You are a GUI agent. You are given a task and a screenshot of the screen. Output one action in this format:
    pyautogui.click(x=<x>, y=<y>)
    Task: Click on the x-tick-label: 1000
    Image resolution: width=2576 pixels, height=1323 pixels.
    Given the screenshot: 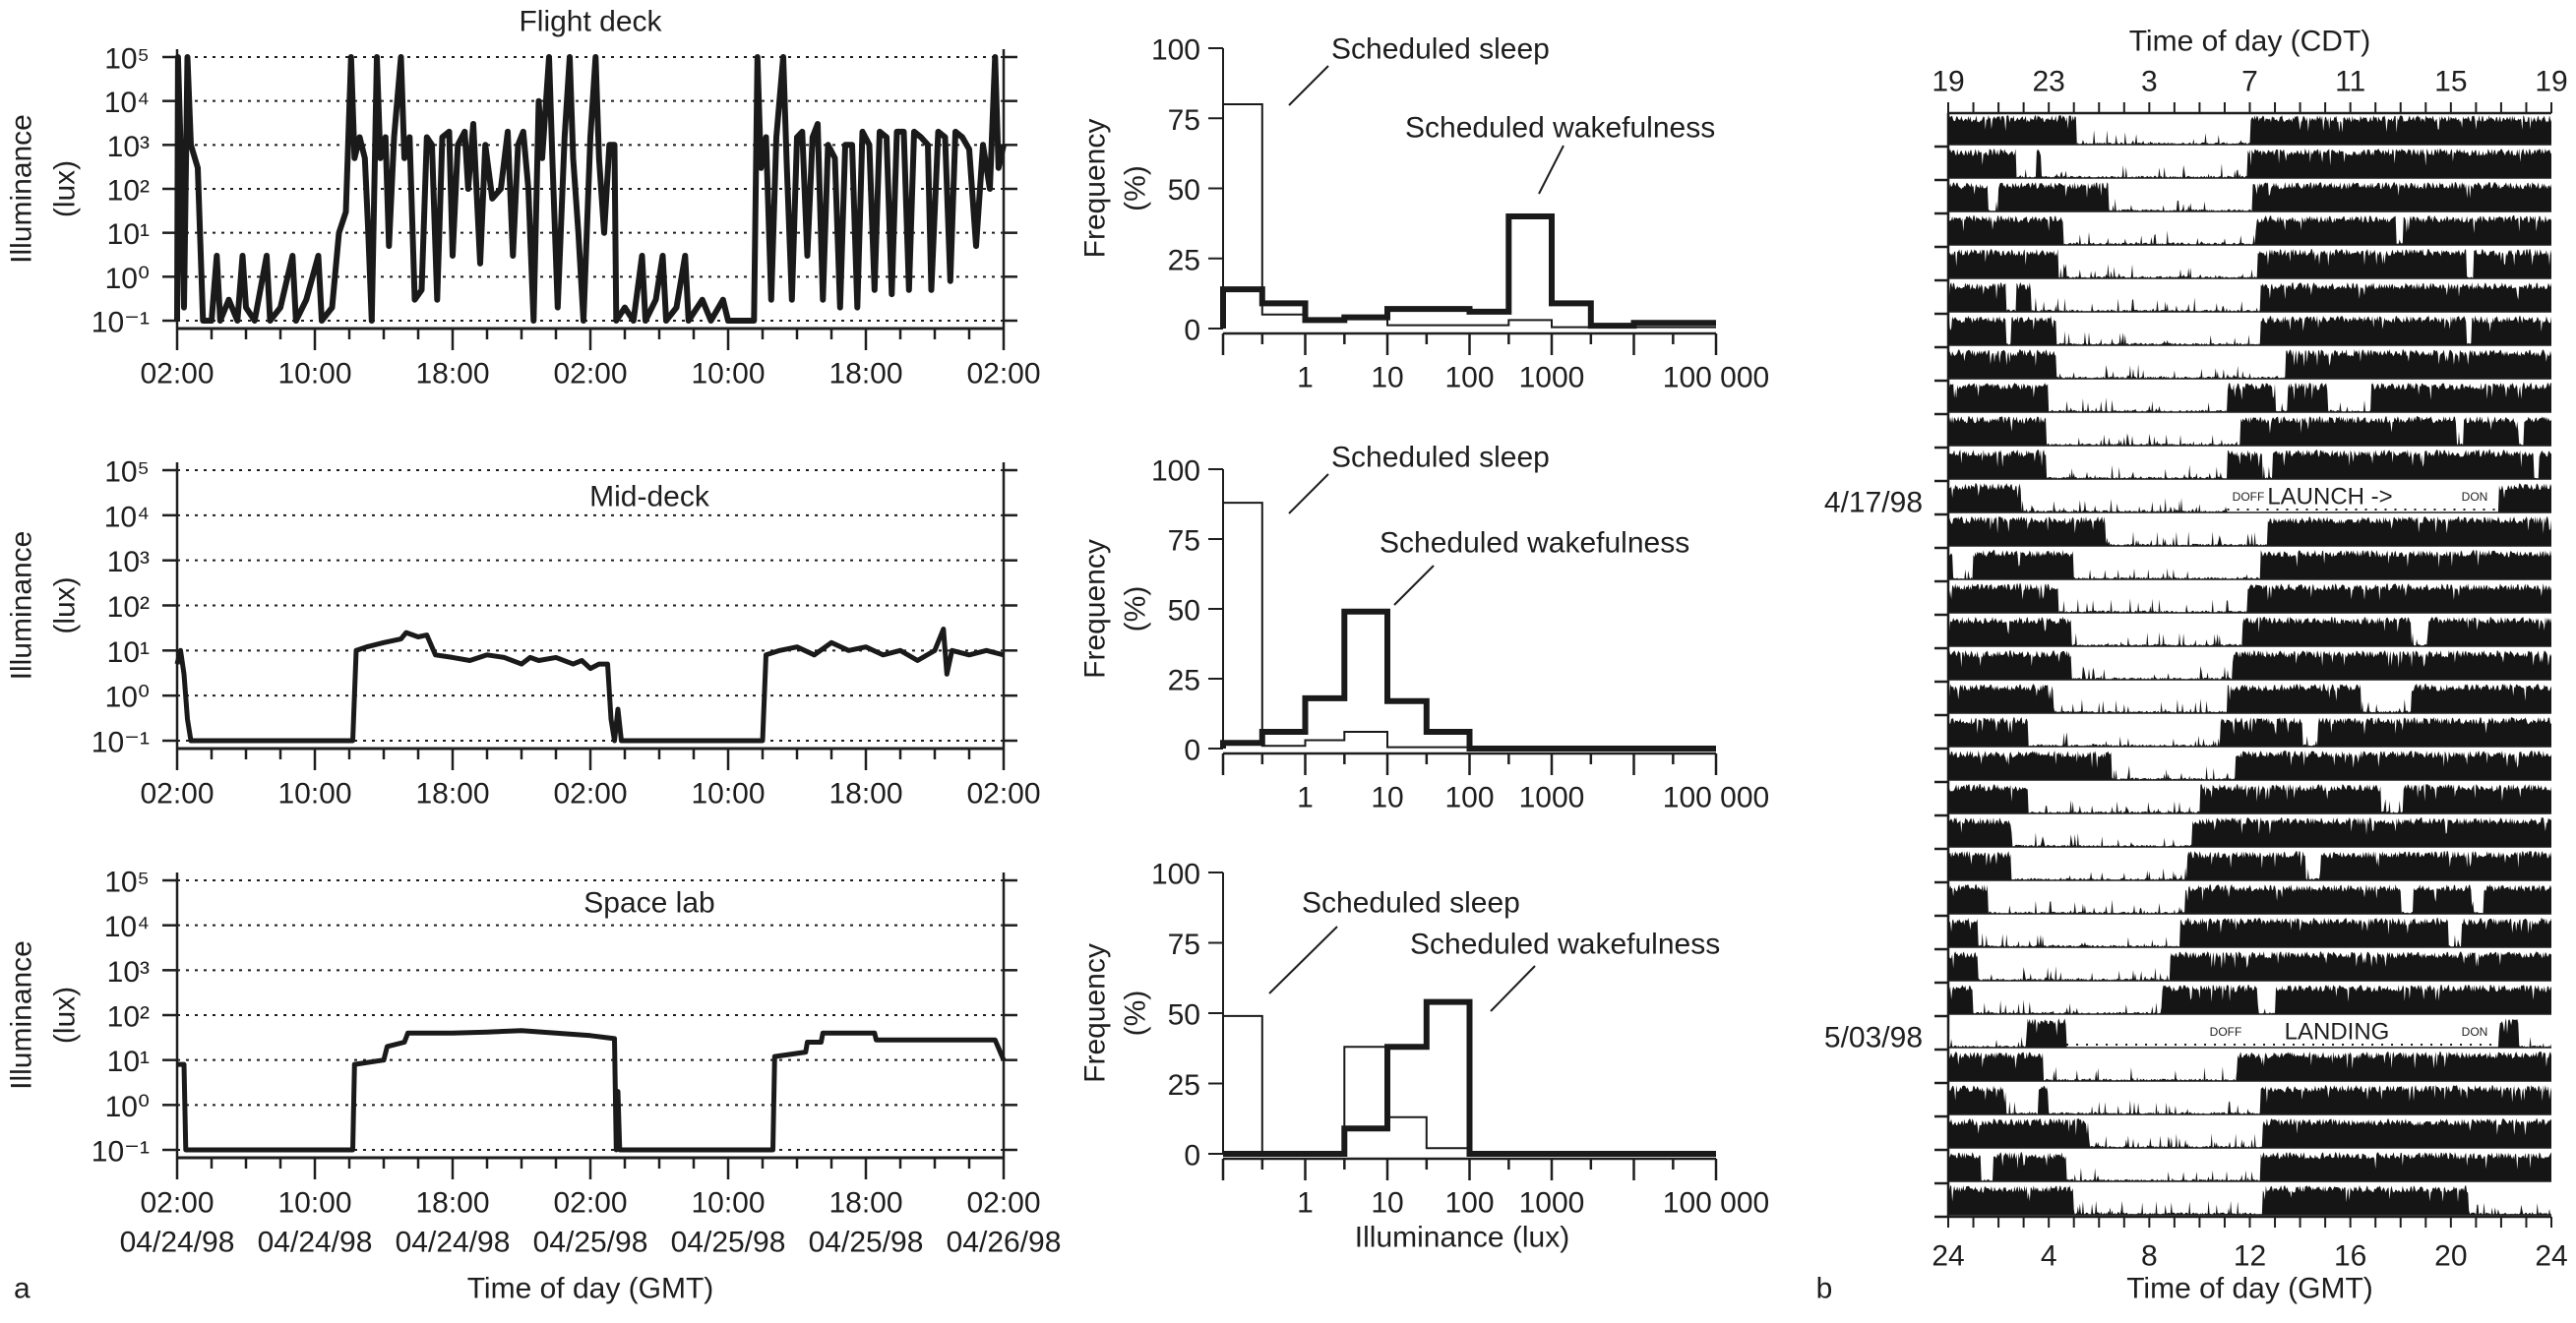 What is the action you would take?
    pyautogui.click(x=1552, y=378)
    